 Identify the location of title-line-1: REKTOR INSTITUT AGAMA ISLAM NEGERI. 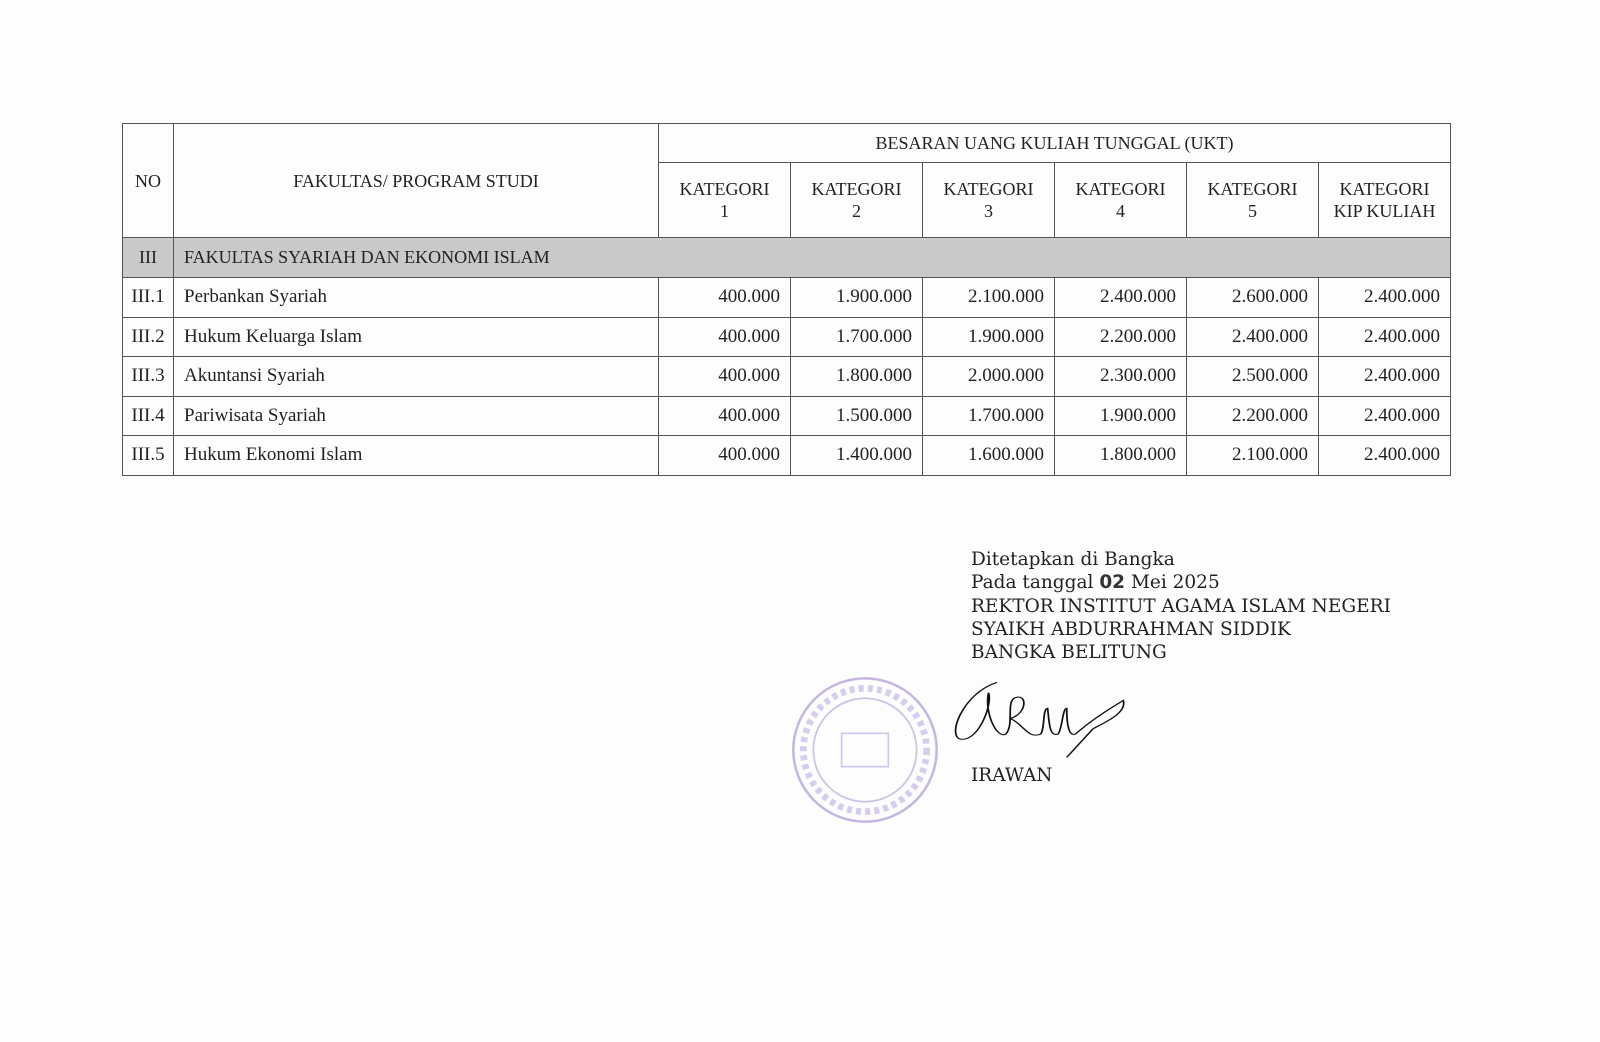
(1181, 606).